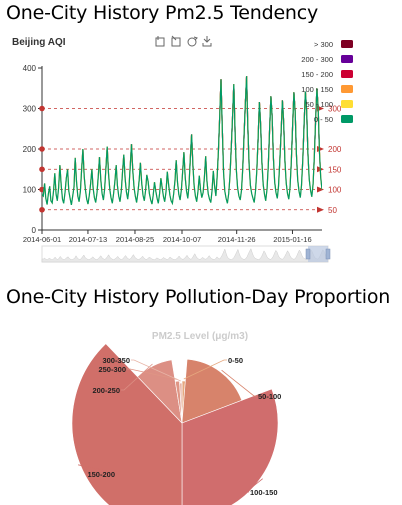 Image resolution: width=402 pixels, height=505 pixels. What do you see at coordinates (292, 239) in the screenshot?
I see `x-tick-label: 2015-01-16` at bounding box center [292, 239].